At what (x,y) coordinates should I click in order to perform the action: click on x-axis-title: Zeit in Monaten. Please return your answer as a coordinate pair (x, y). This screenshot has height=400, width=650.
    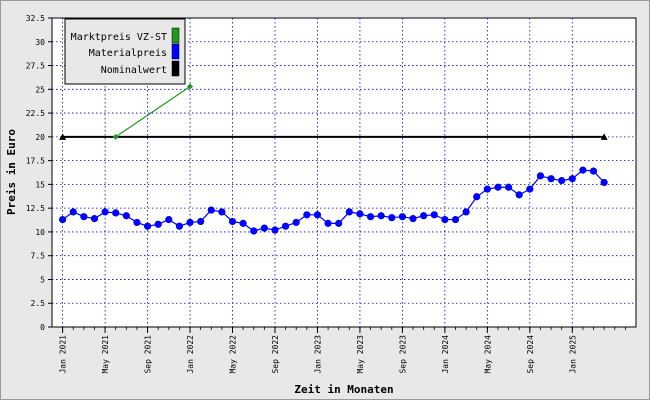
    Looking at the image, I should click on (343, 389).